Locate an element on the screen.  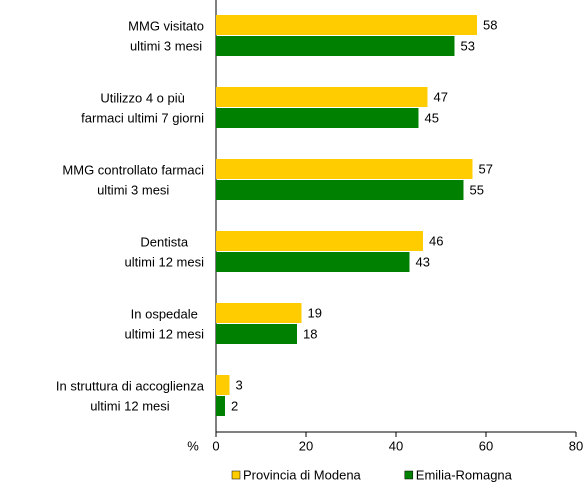
x-tick-label: 80 is located at coordinates (576, 445).